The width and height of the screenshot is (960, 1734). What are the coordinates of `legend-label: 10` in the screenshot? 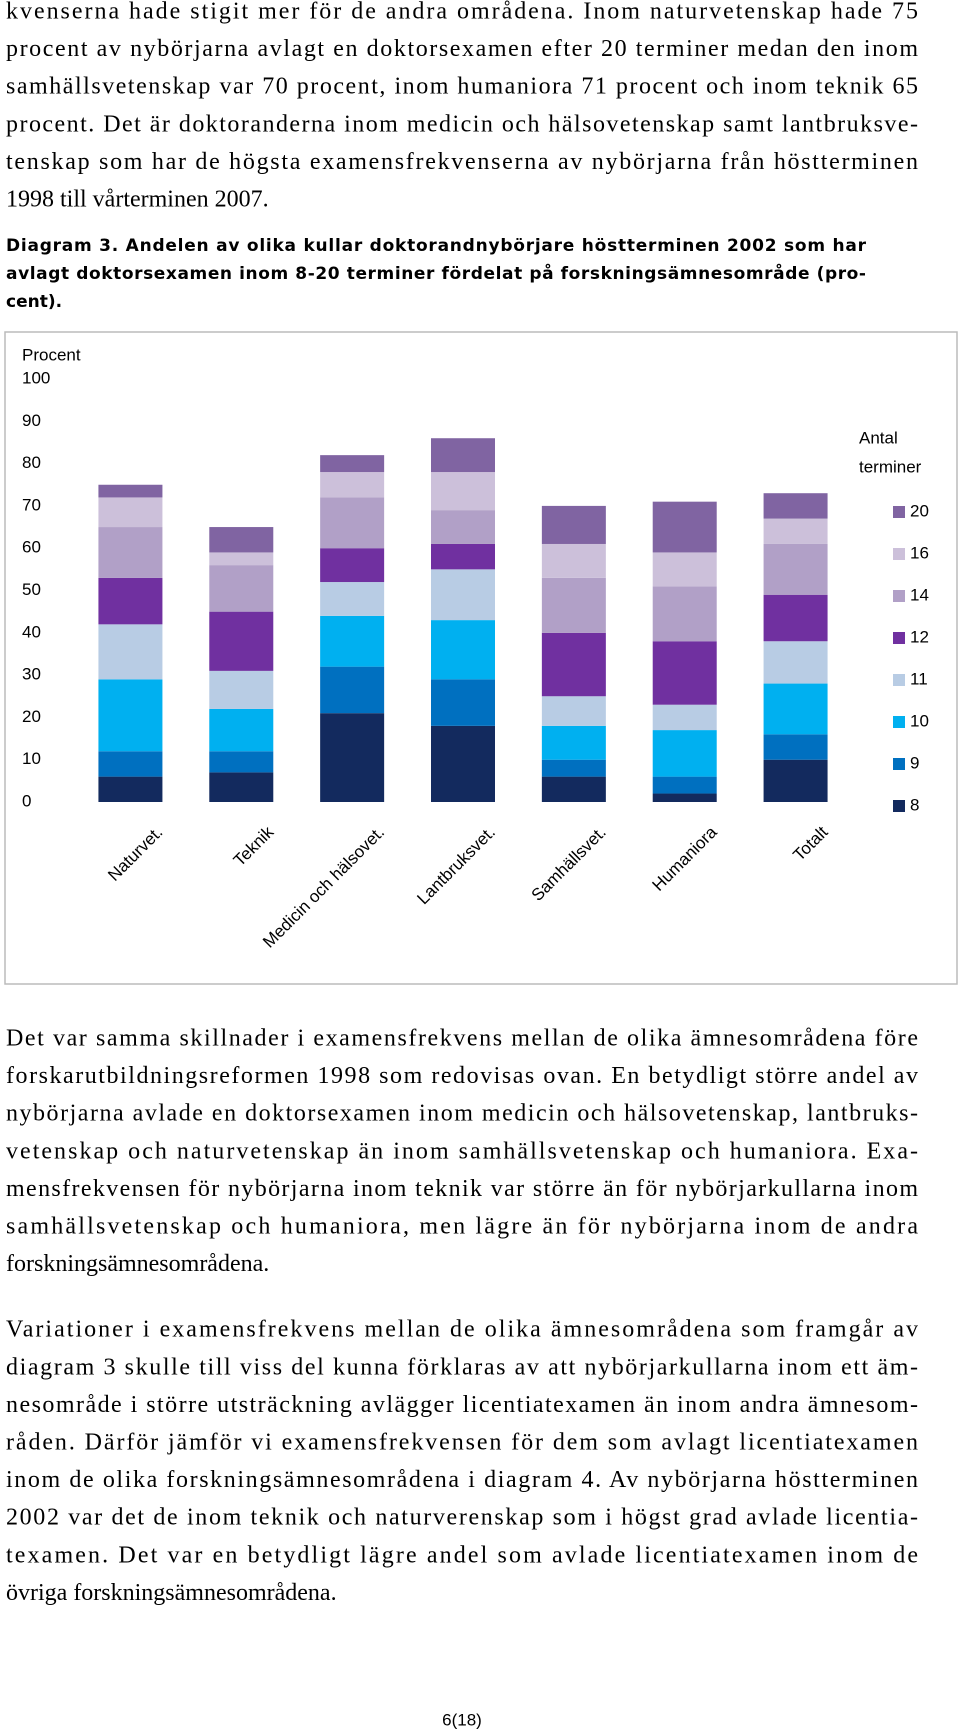 It's located at (919, 720).